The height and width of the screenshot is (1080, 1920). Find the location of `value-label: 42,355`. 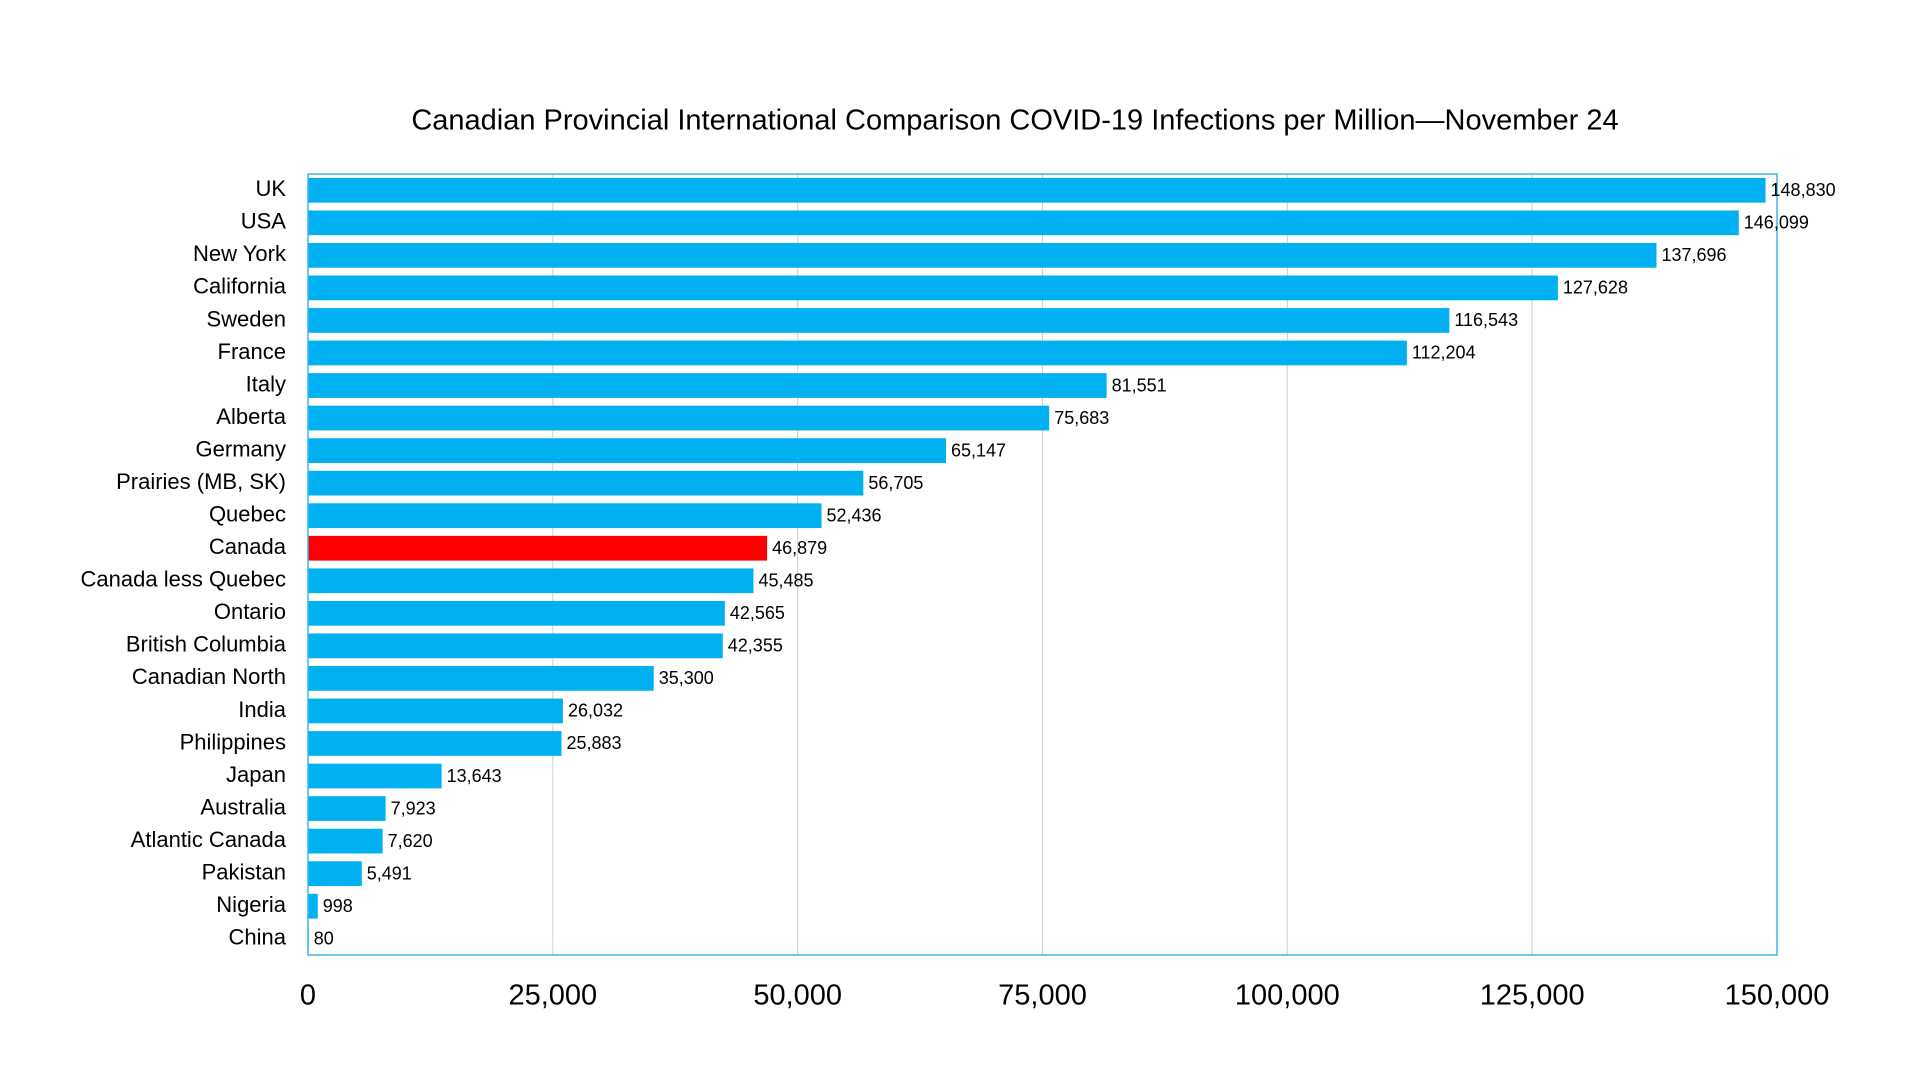

value-label: 42,355 is located at coordinates (755, 646).